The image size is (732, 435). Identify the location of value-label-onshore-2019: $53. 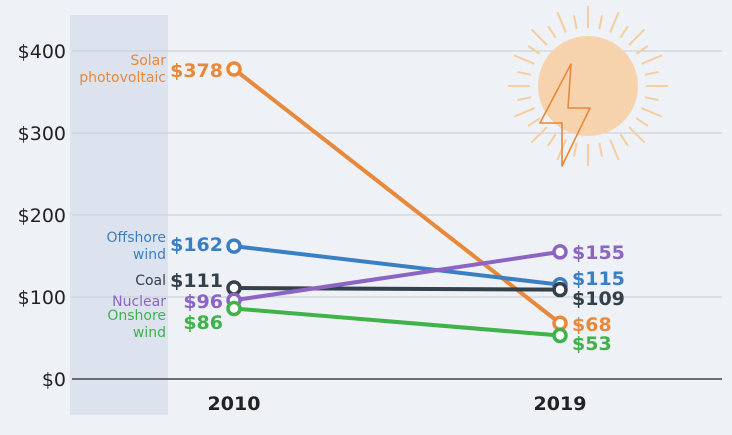
(592, 344).